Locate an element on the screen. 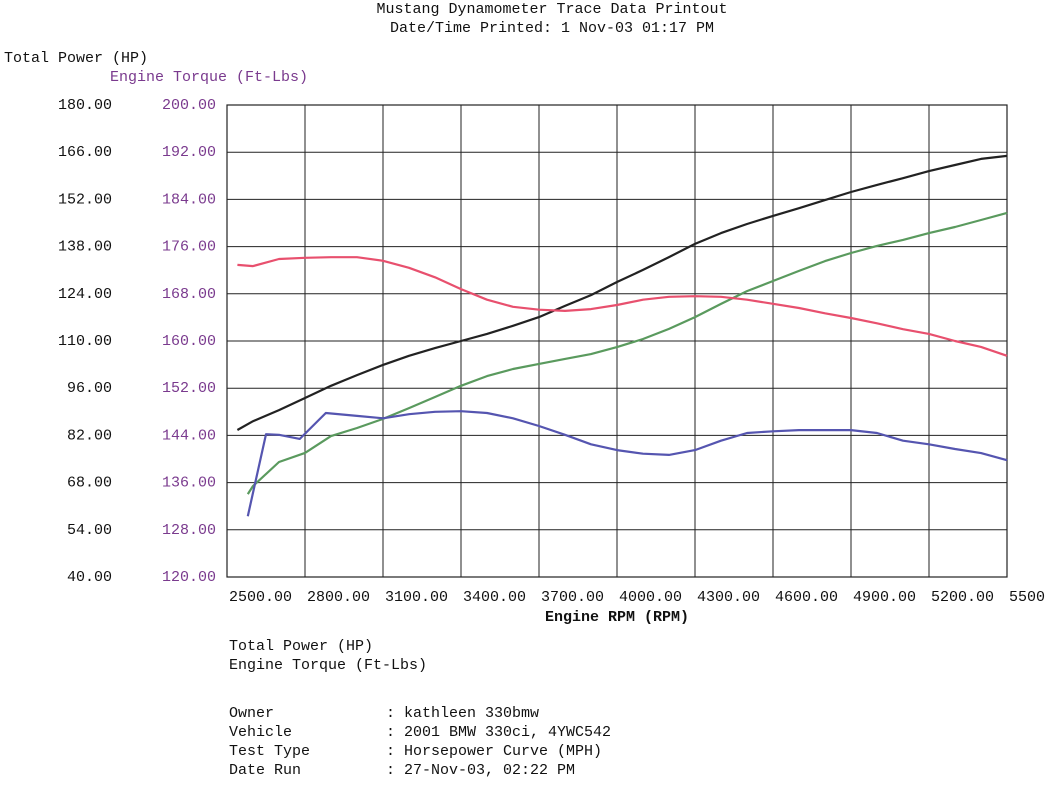 The image size is (1048, 786). y-tick-label: 82.00 is located at coordinates (89, 435).